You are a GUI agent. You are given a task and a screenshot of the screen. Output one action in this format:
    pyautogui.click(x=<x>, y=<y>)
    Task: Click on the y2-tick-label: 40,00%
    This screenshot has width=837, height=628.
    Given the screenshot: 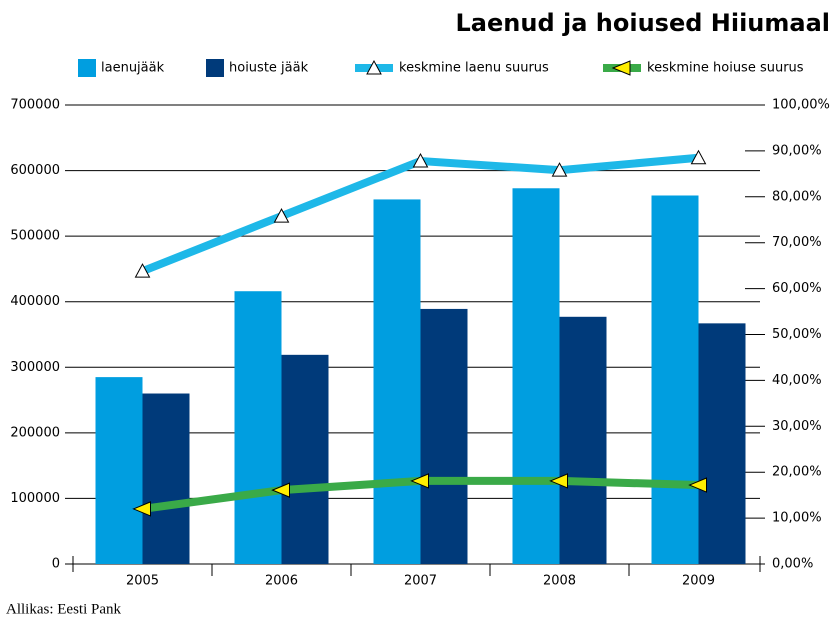 What is the action you would take?
    pyautogui.click(x=797, y=380)
    